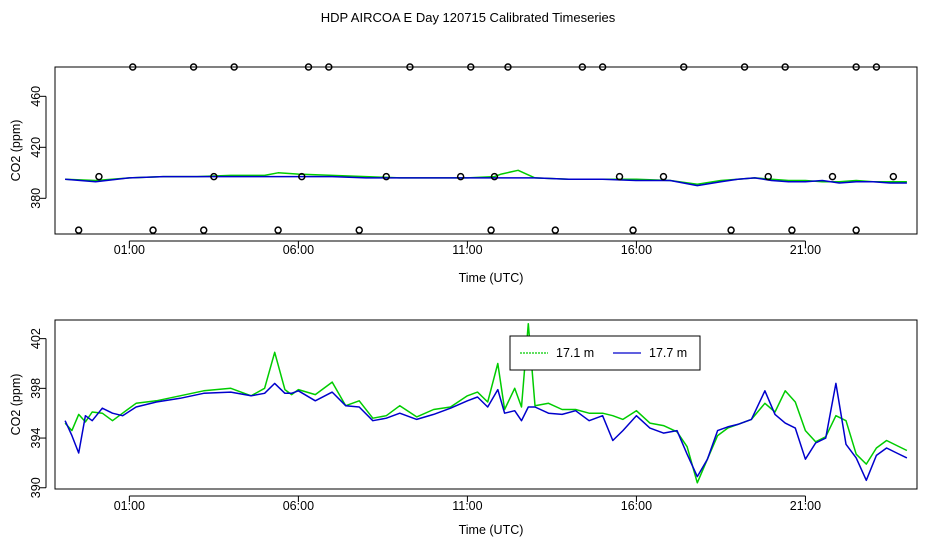 This screenshot has height=540, width=936. What do you see at coordinates (36, 388) in the screenshot?
I see `y-tick-label: 398` at bounding box center [36, 388].